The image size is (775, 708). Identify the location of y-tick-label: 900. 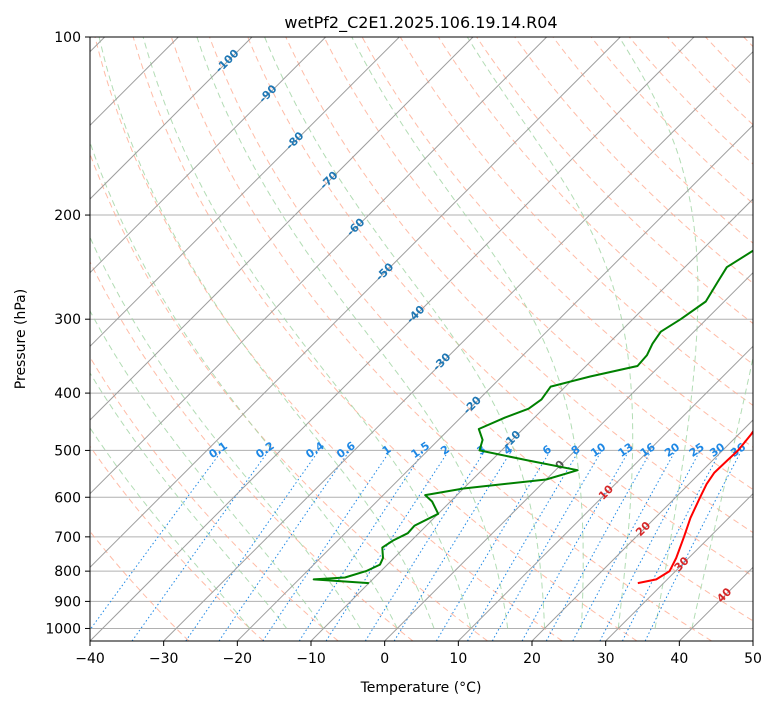
(67, 602).